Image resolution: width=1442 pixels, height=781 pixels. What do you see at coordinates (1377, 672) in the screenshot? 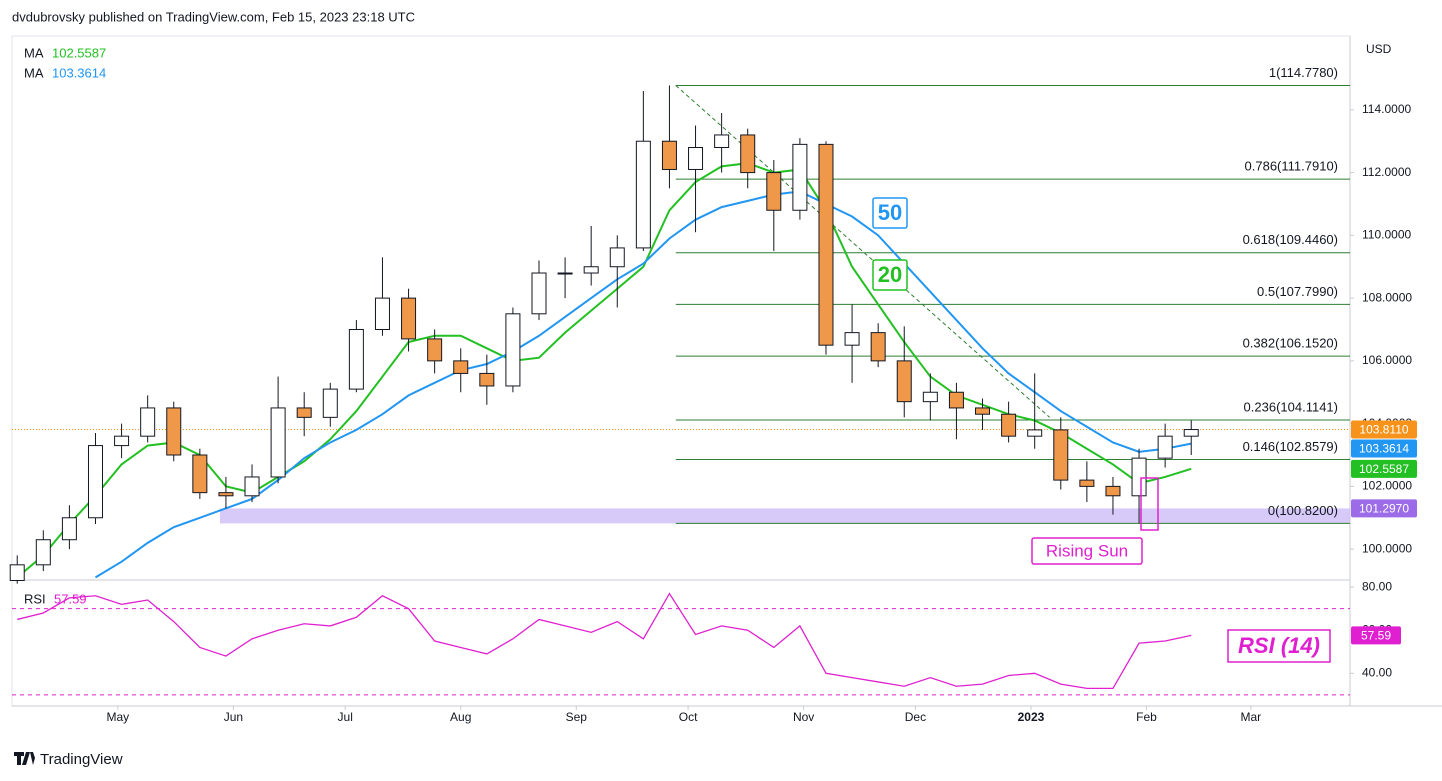
I see `rsi-tick-label: 40.00` at bounding box center [1377, 672].